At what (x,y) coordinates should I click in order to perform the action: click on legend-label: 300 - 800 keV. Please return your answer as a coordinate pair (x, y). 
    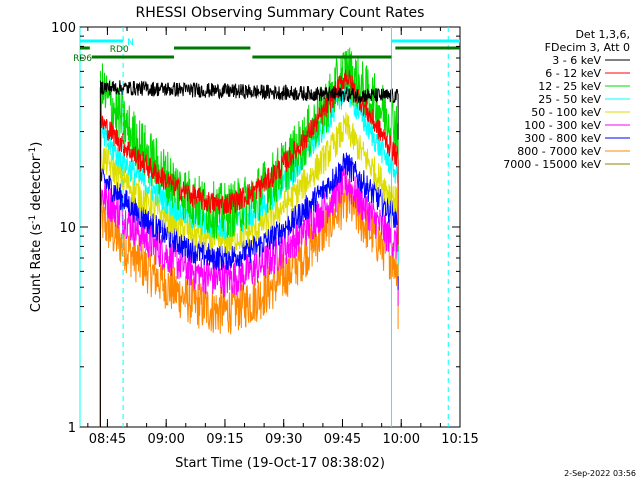
    Looking at the image, I should click on (562, 138).